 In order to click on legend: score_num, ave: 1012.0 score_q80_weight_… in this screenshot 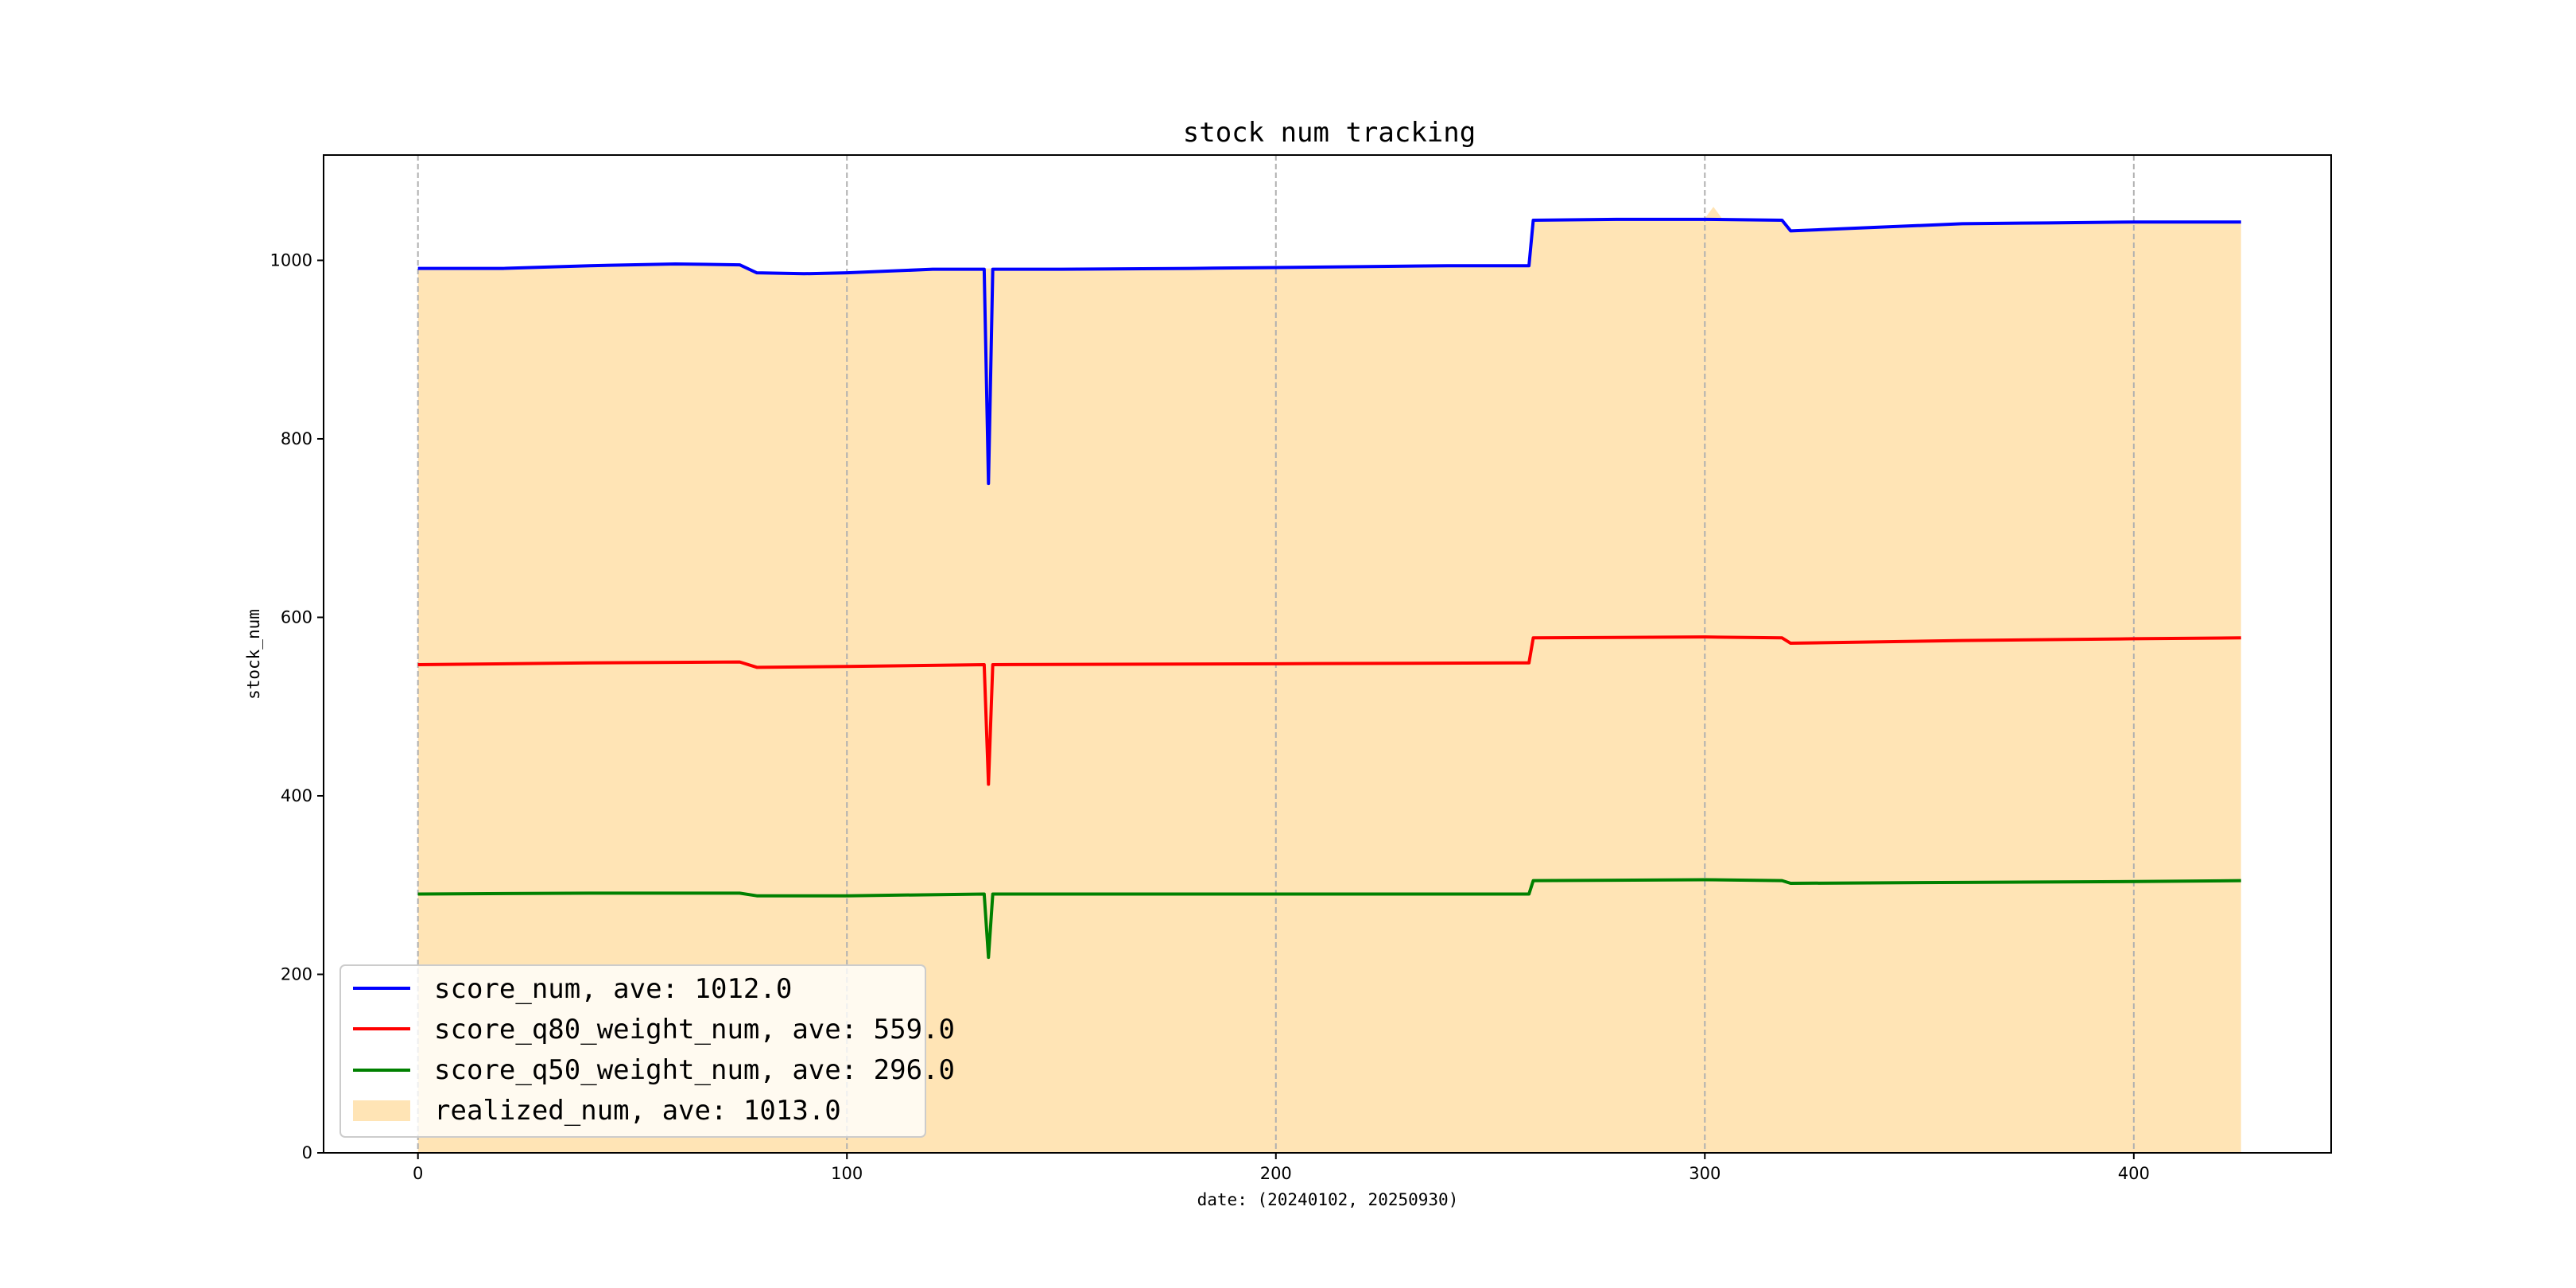, I will do `click(647, 1051)`.